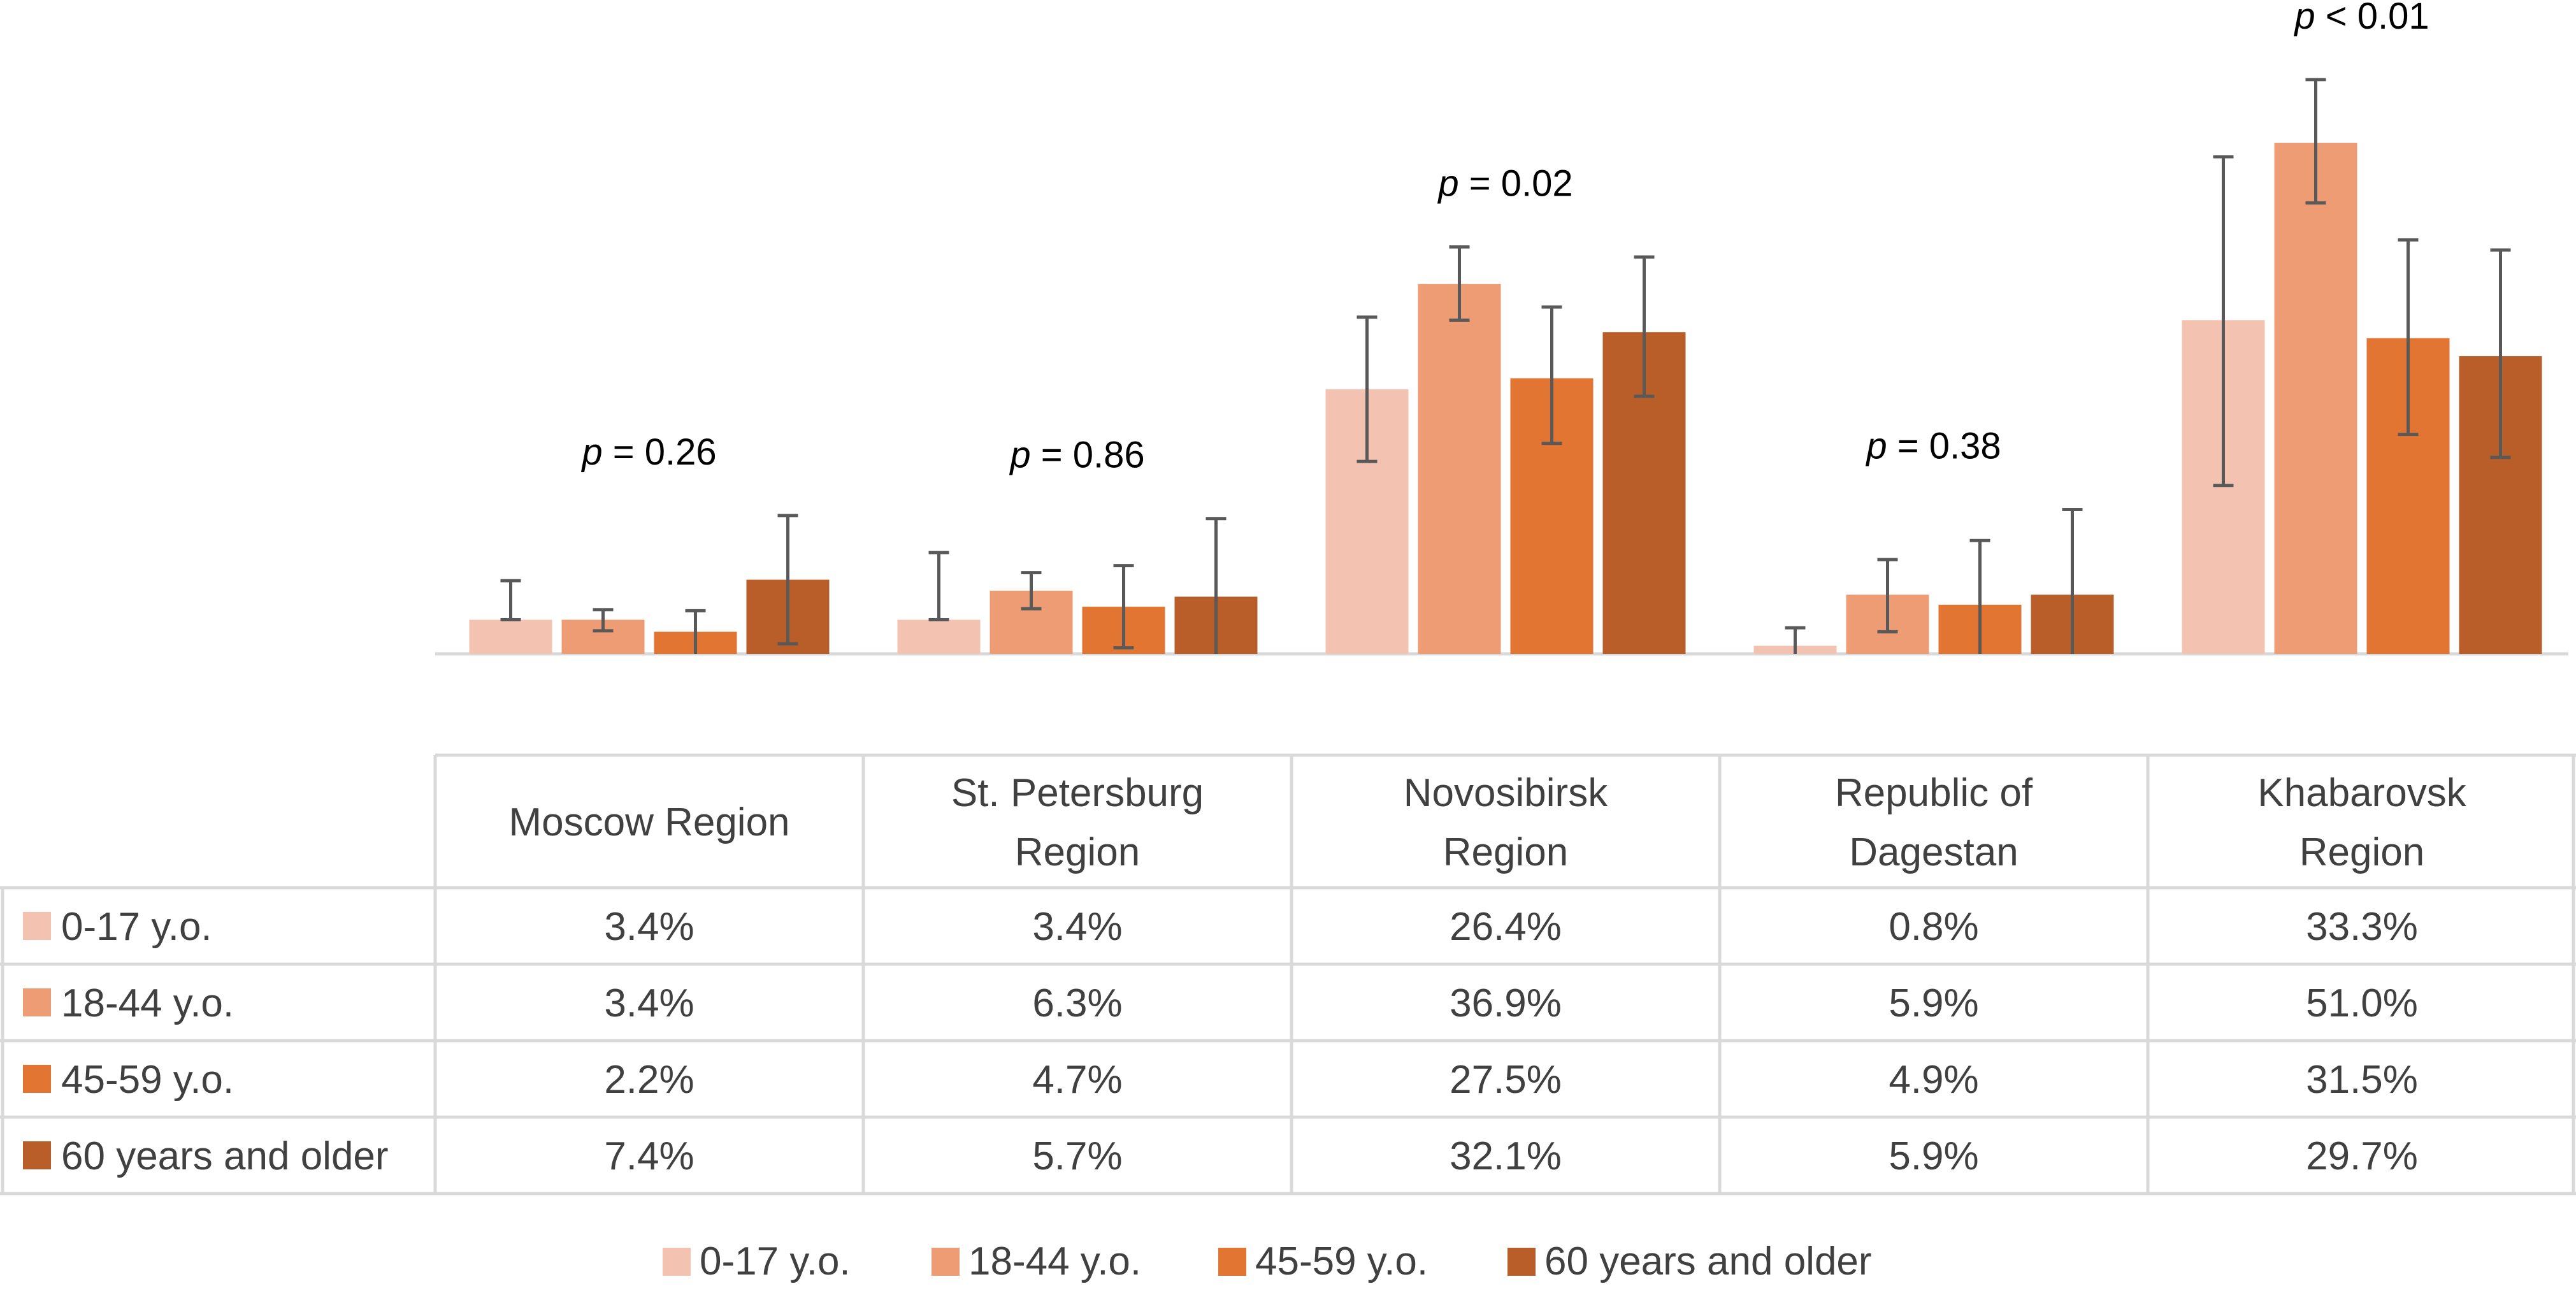 This screenshot has width=2576, height=1300. Describe the element at coordinates (2361, 822) in the screenshot. I see `category-label-khabarovsk-region: Khabarovsk Region` at that location.